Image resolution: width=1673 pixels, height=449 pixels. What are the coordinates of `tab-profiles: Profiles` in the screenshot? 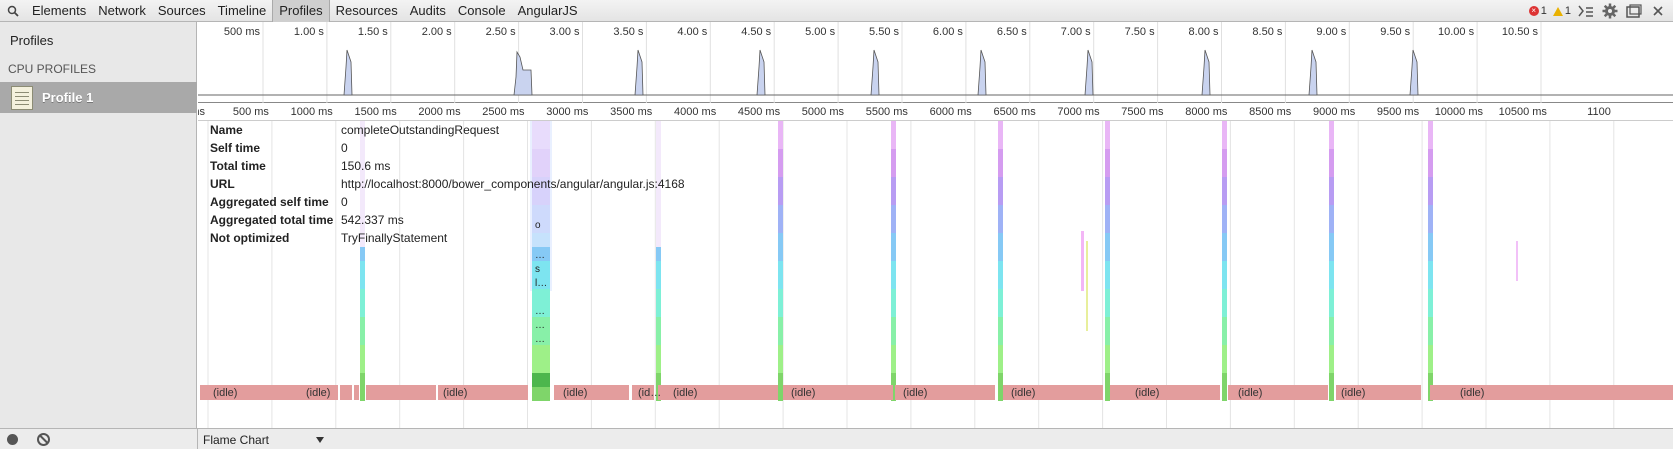 It's located at (301, 11).